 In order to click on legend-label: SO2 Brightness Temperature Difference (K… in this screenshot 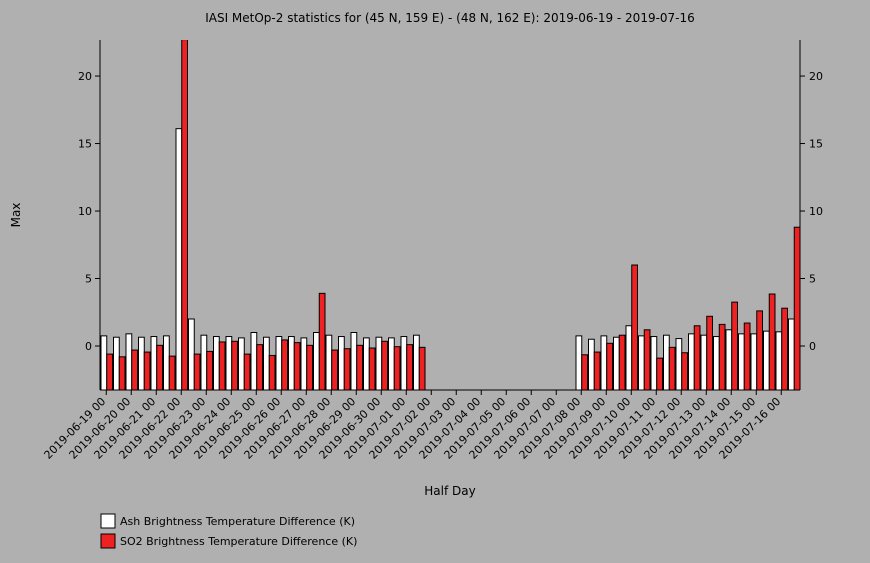, I will do `click(238, 541)`.